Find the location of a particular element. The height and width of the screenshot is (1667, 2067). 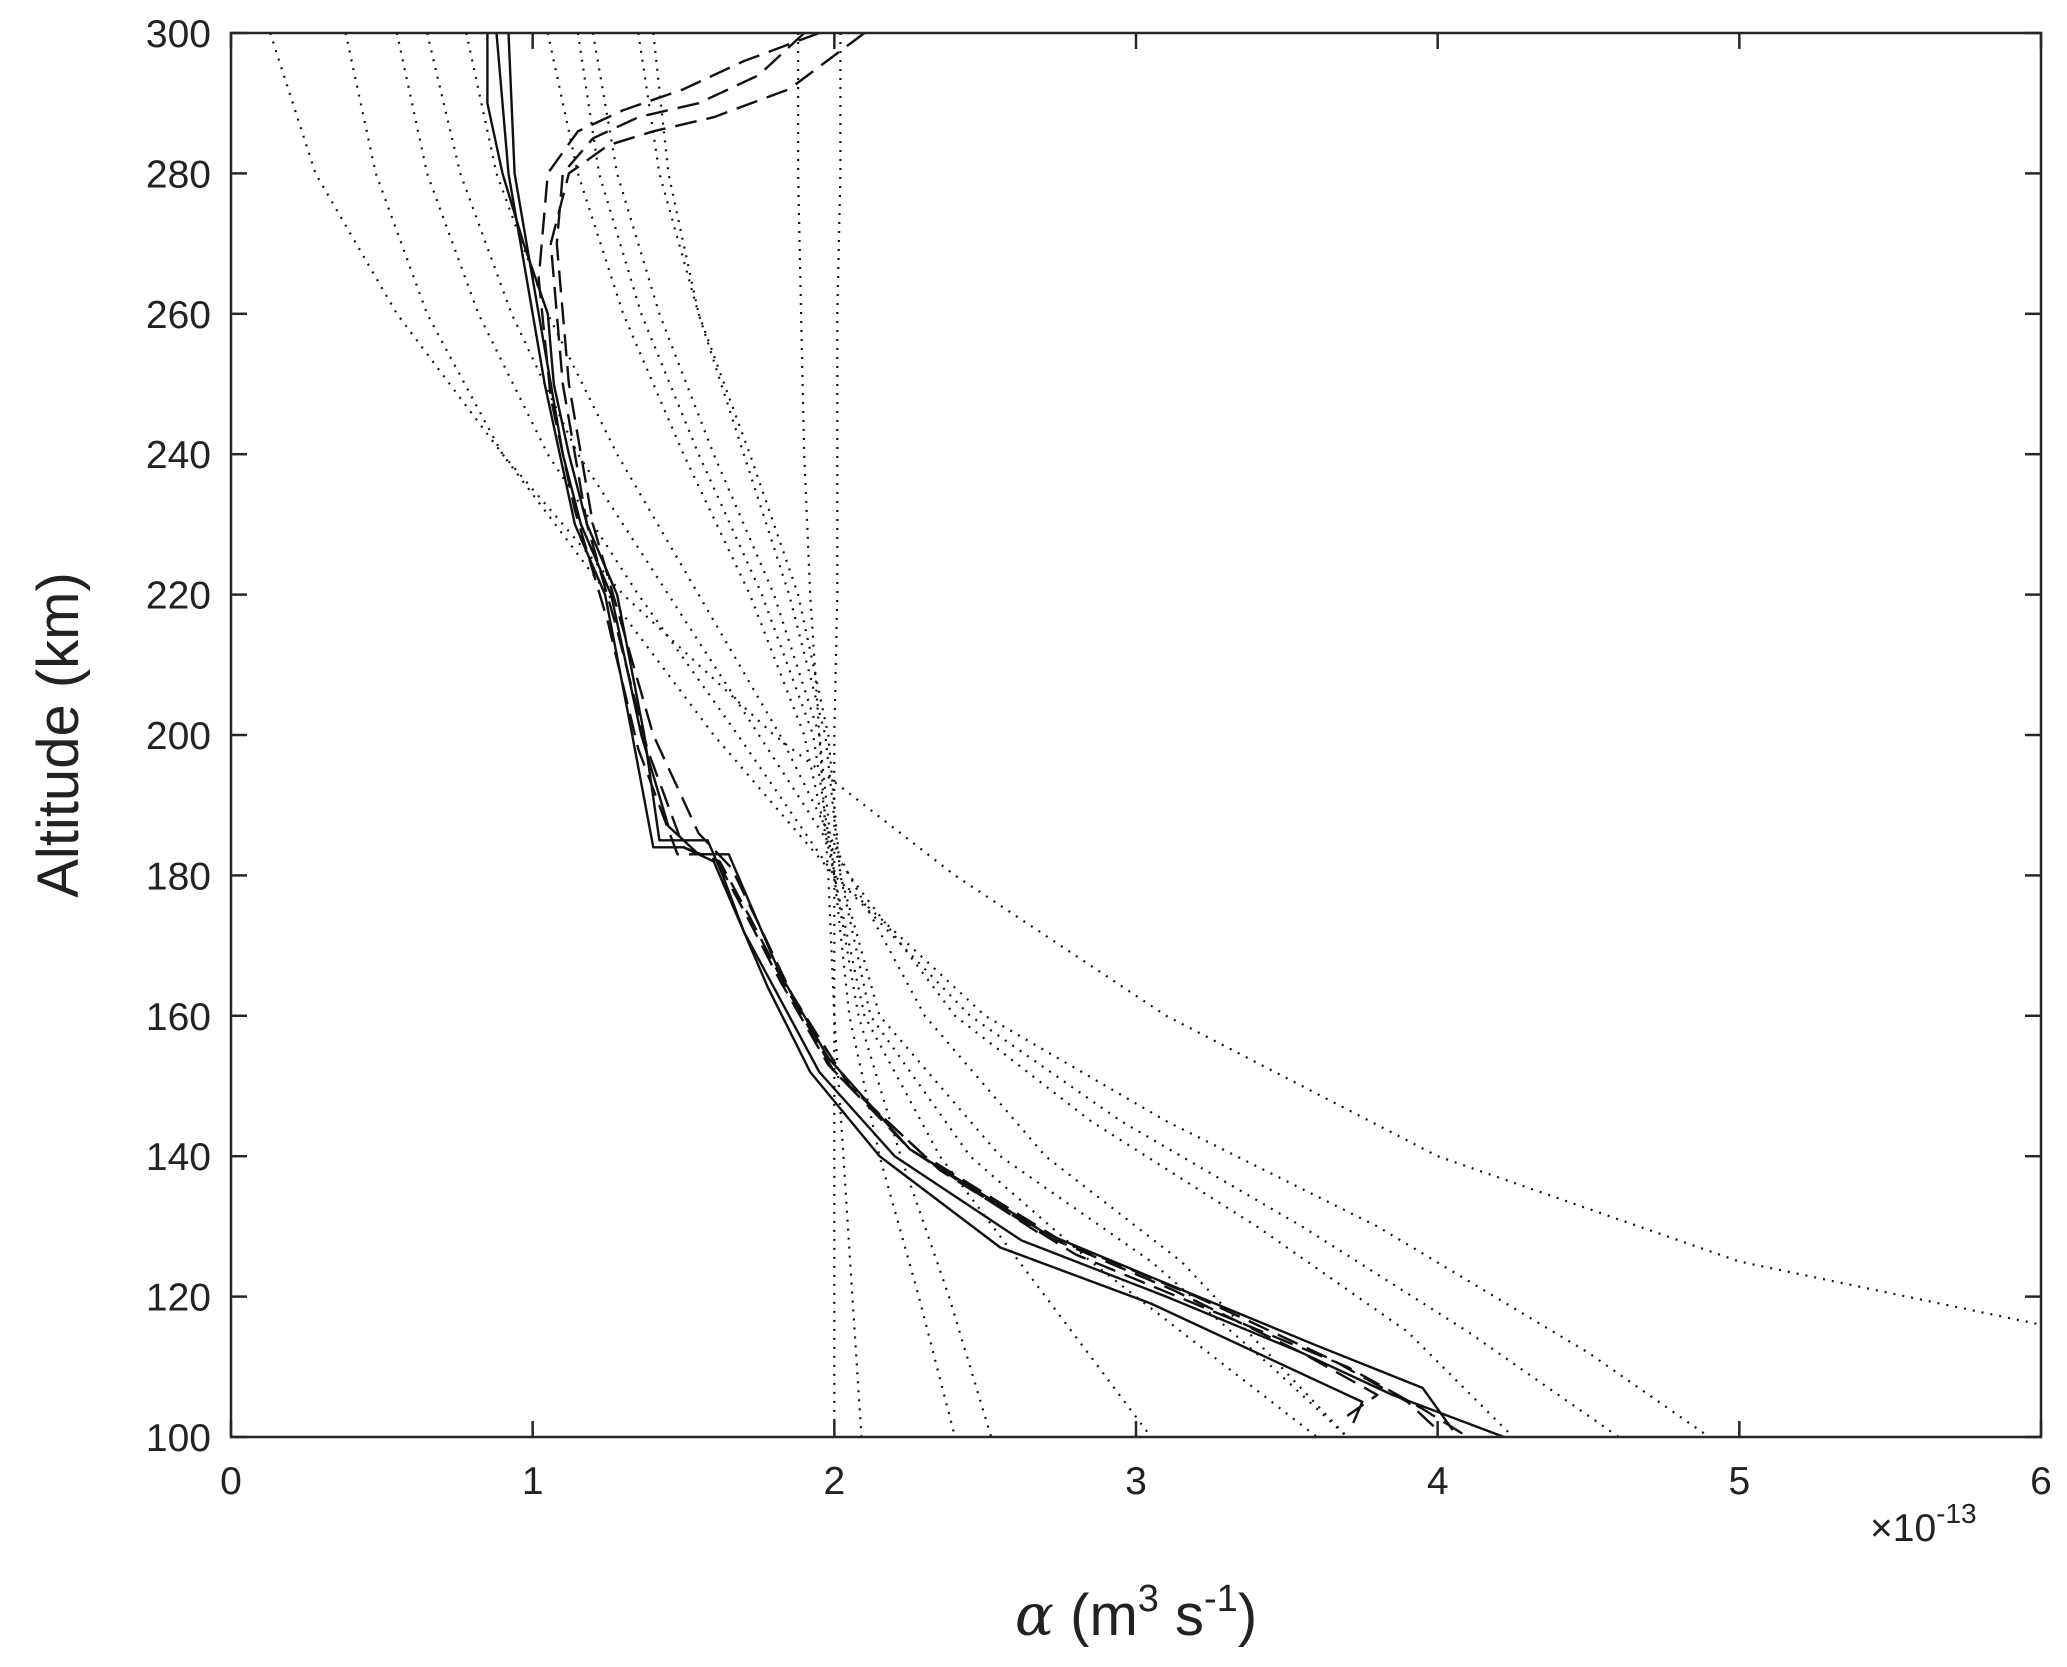

x-axis-title: α (m3 s-1) is located at coordinates (1136, 1613).